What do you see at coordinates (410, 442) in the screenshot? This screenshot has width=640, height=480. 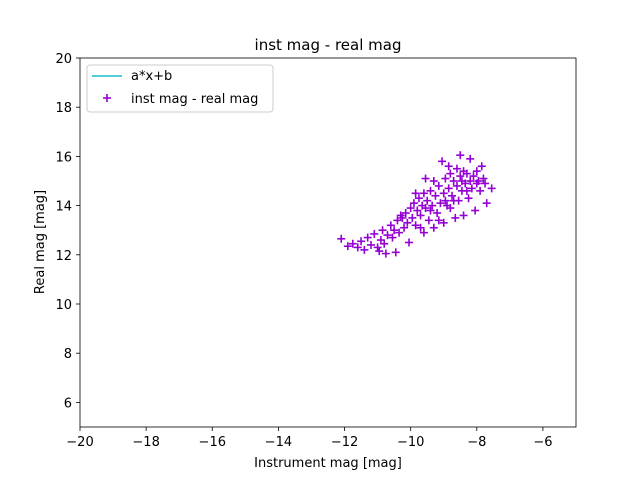 I see `x-tick-label: −10` at bounding box center [410, 442].